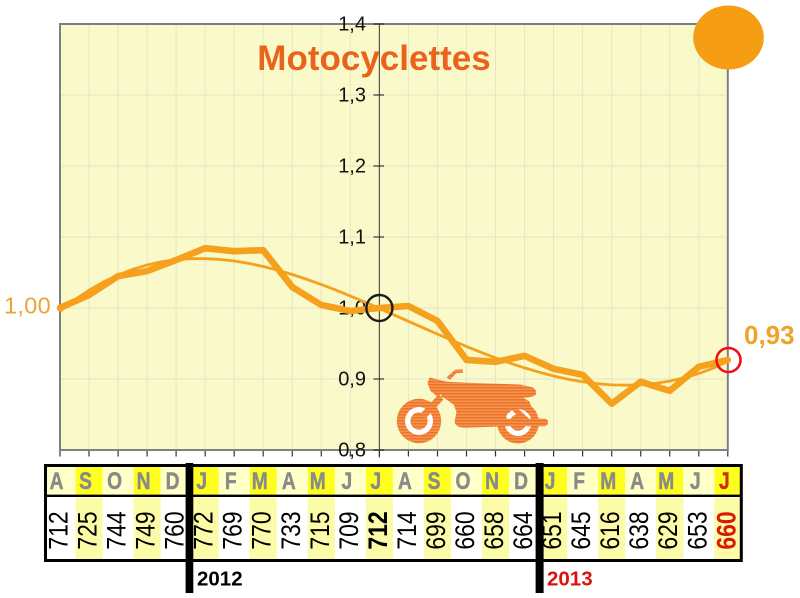  I want to click on svg-text: 645, so click(581, 530).